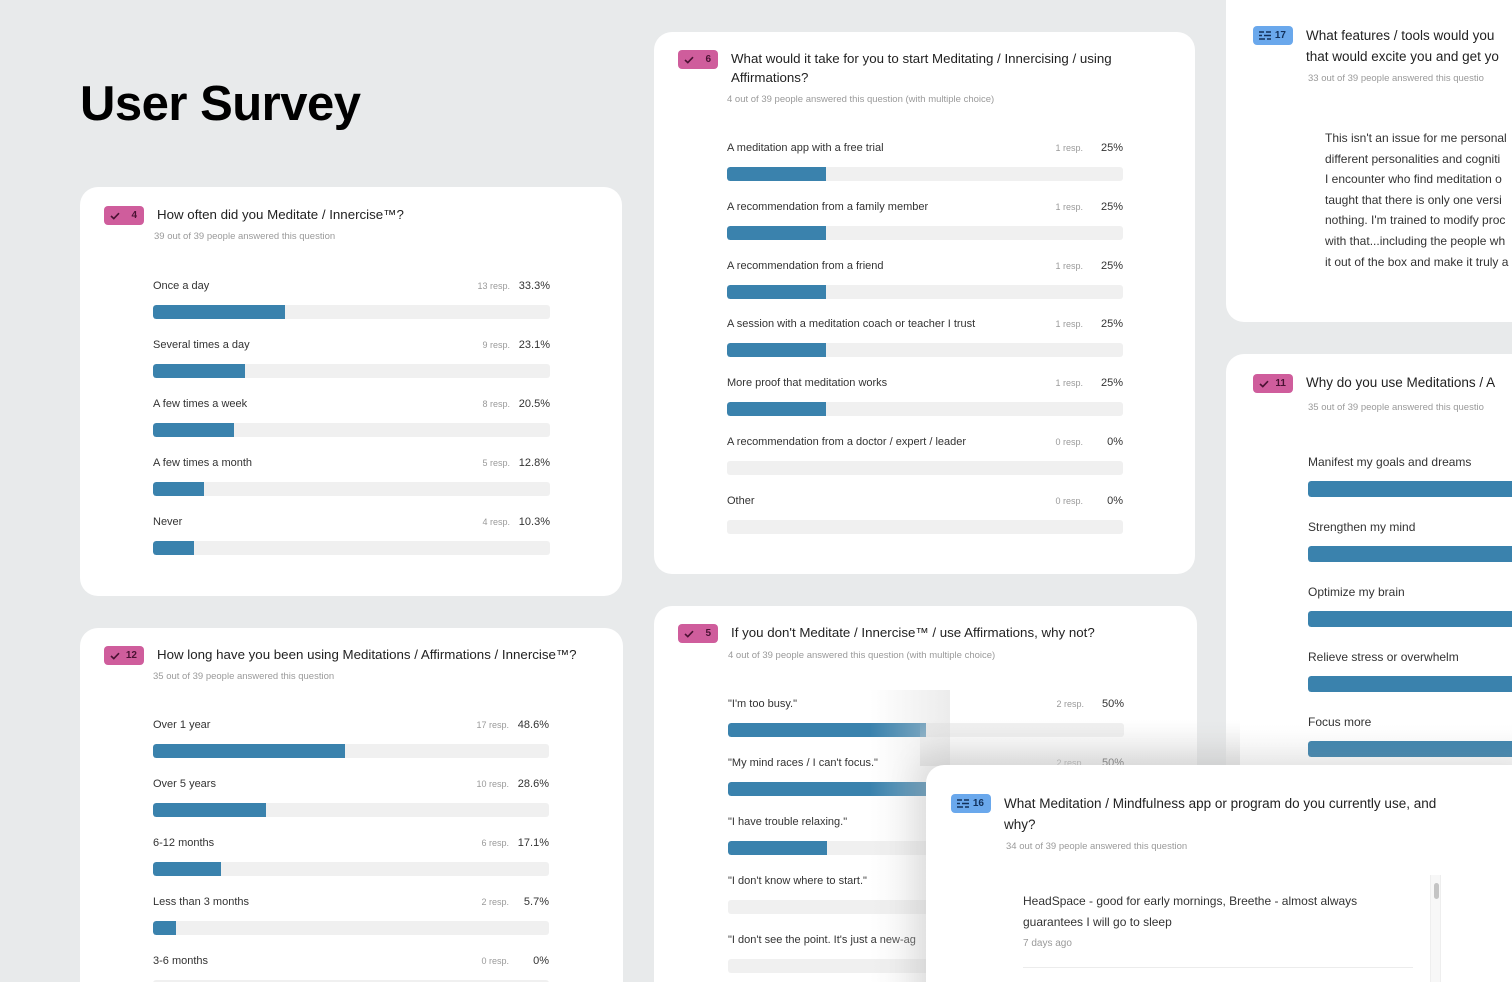 The width and height of the screenshot is (1512, 982). What do you see at coordinates (926, 704) in the screenshot?
I see `option-header: "I'm too busy." 2 resp. 50%` at bounding box center [926, 704].